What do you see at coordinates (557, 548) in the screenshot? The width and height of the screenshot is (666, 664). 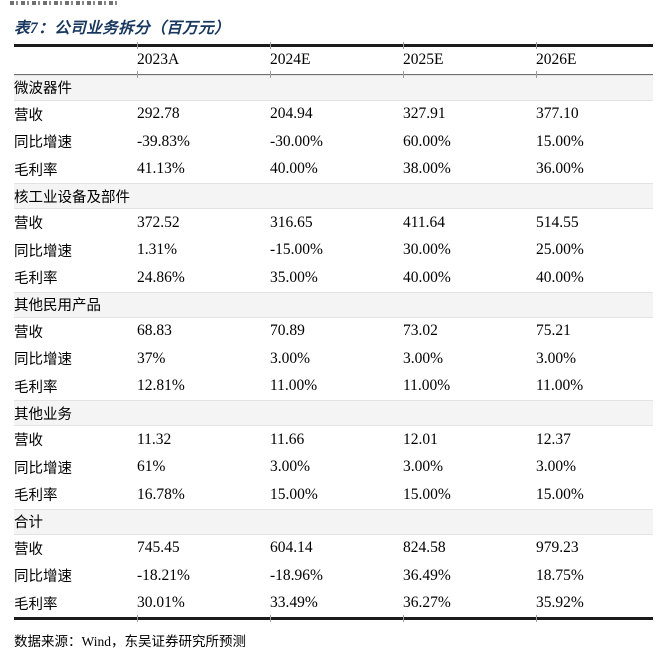 I see `cell-value: 979.23` at bounding box center [557, 548].